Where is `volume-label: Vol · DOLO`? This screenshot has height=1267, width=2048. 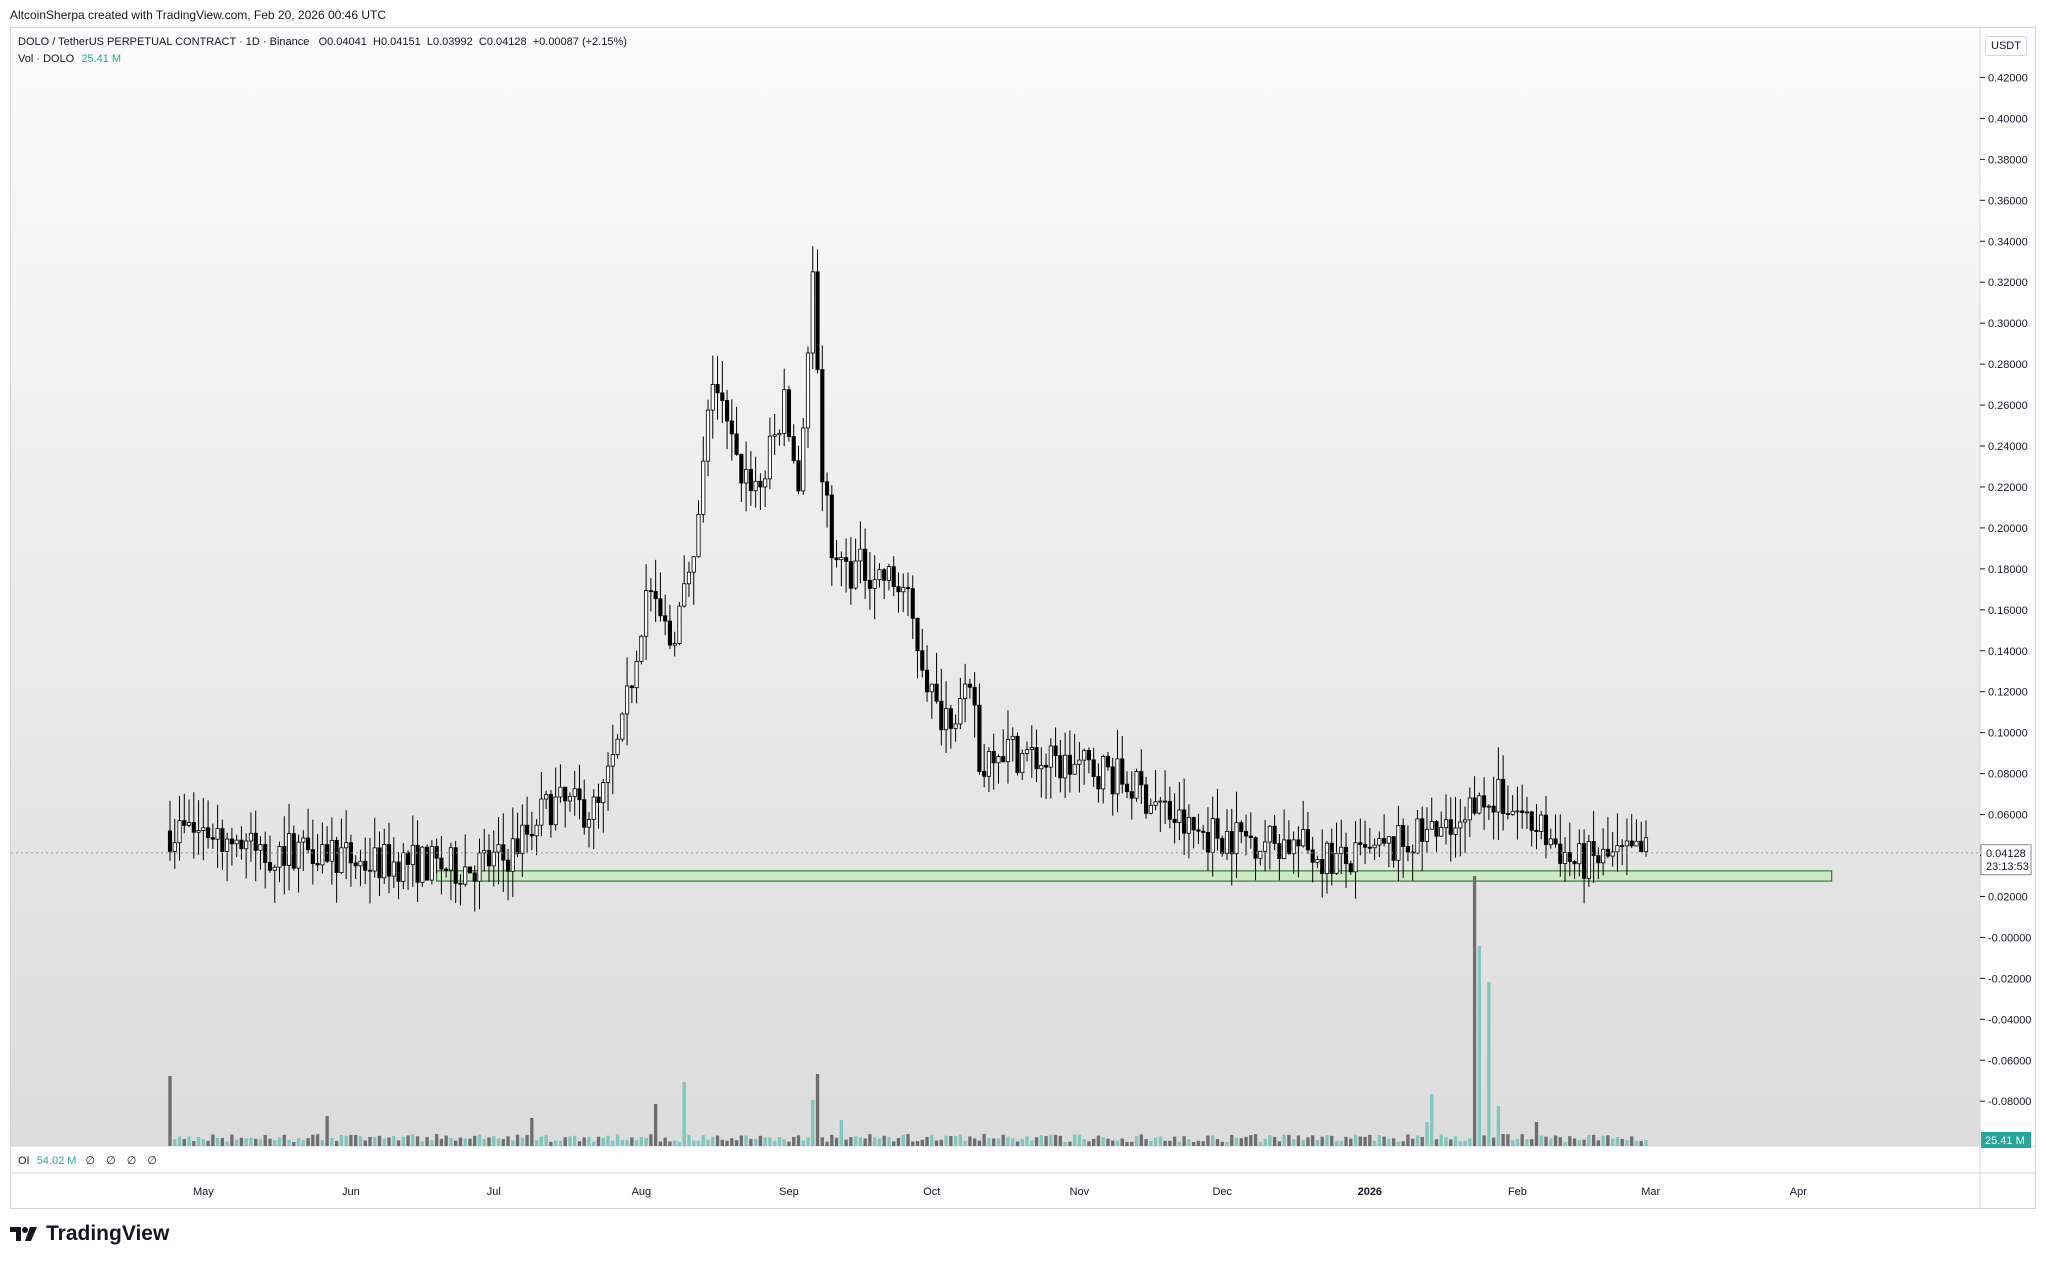 volume-label: Vol · DOLO is located at coordinates (46, 59).